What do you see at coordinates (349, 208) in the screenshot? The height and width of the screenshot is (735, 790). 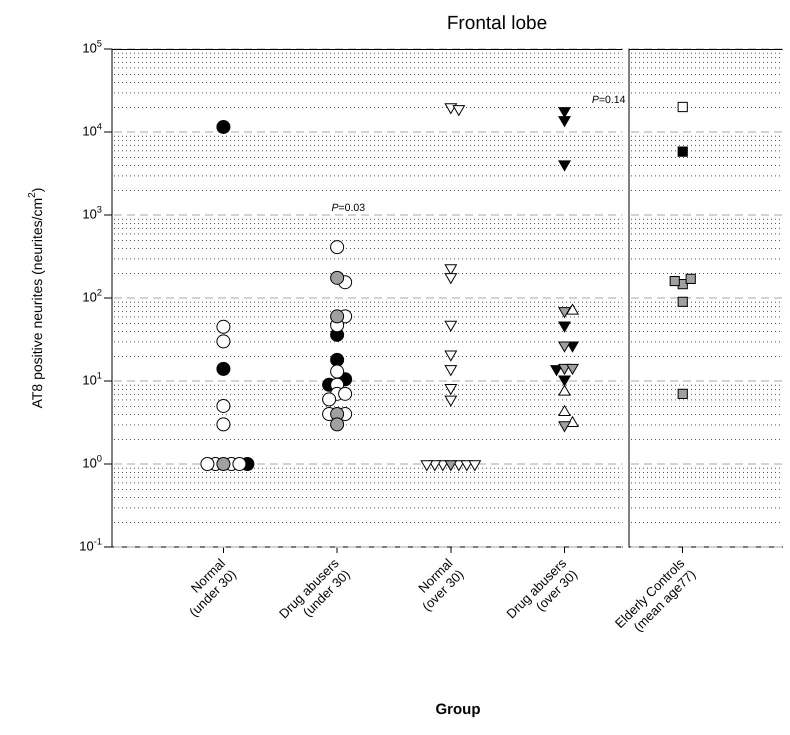 I see `annotation: P=0.03` at bounding box center [349, 208].